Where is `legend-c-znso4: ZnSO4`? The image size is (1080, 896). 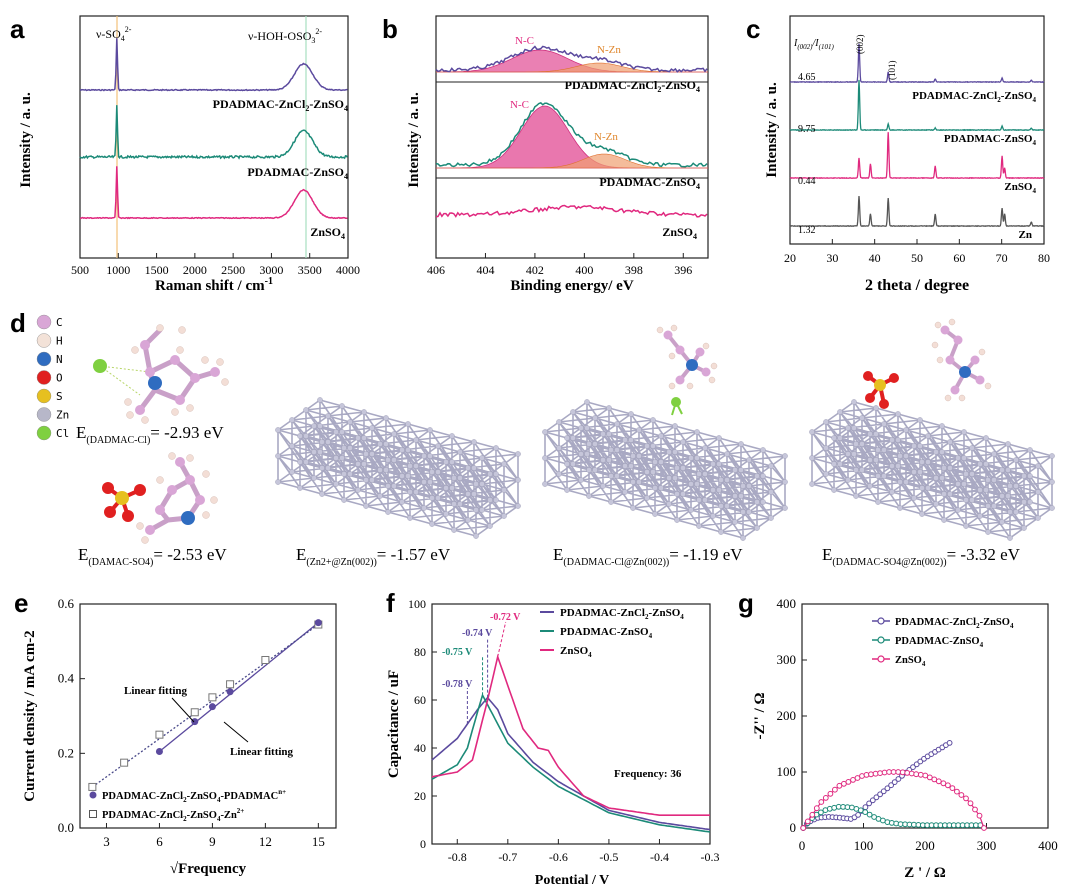
legend-c-znso4: ZnSO4 is located at coordinates (1020, 188).